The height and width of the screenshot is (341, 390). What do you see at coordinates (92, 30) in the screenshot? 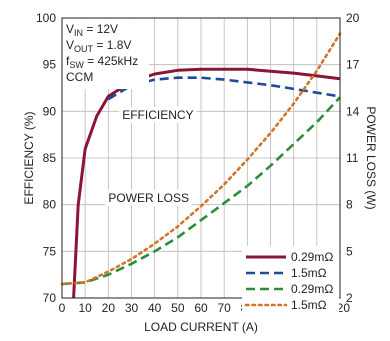
I see `condition-line: VIN = 12V` at bounding box center [92, 30].